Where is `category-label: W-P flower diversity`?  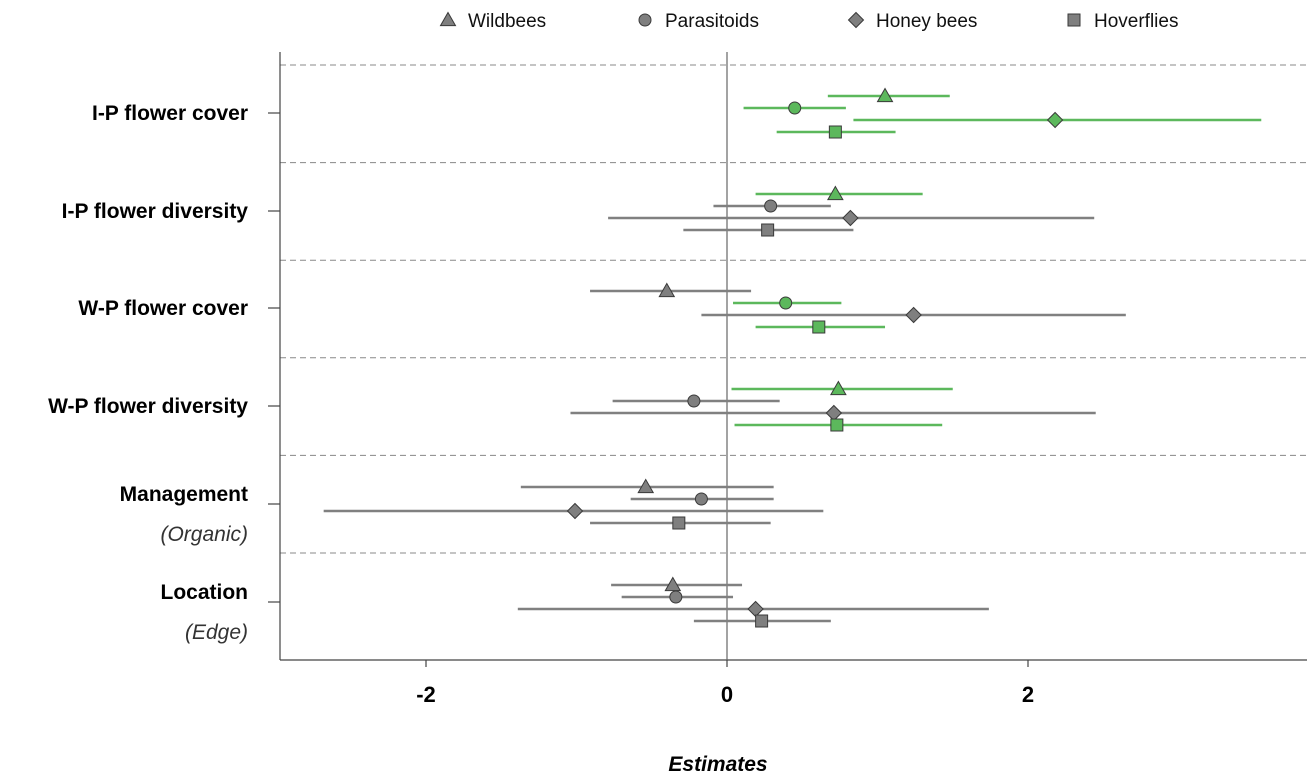 category-label: W-P flower diversity is located at coordinates (148, 406).